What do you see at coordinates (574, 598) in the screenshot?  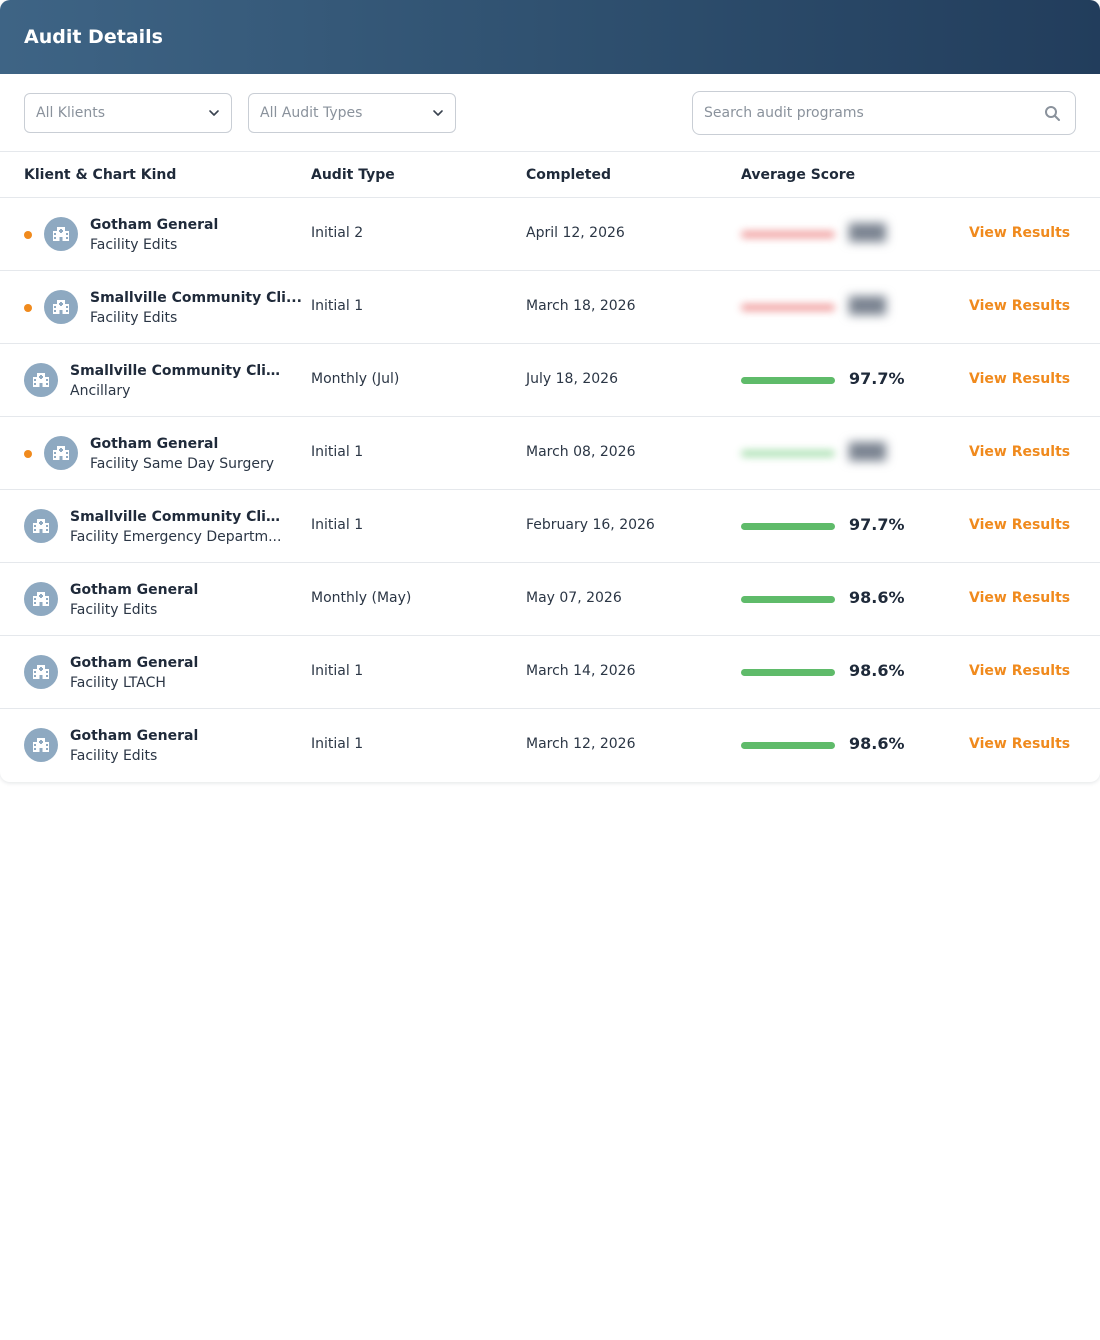 I see `completed-cell: May 07, 2026` at bounding box center [574, 598].